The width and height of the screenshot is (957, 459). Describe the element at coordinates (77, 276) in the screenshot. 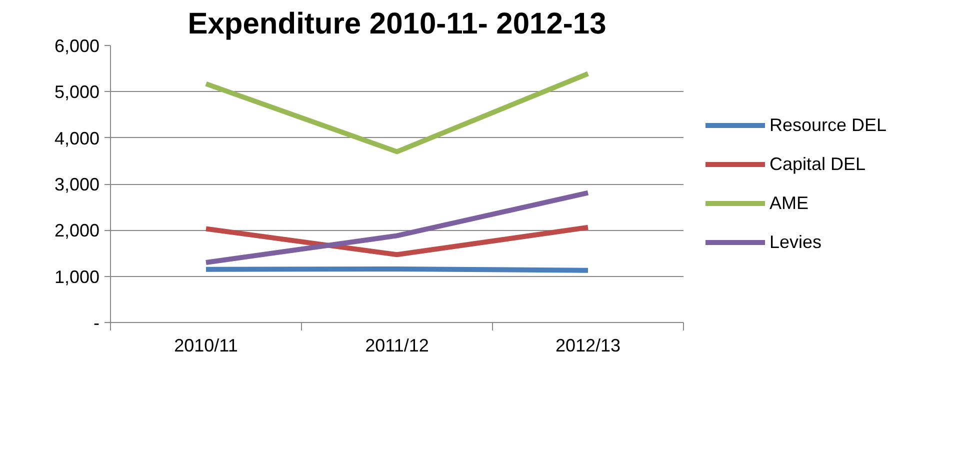

I see `y-tick-label: 1,000` at that location.